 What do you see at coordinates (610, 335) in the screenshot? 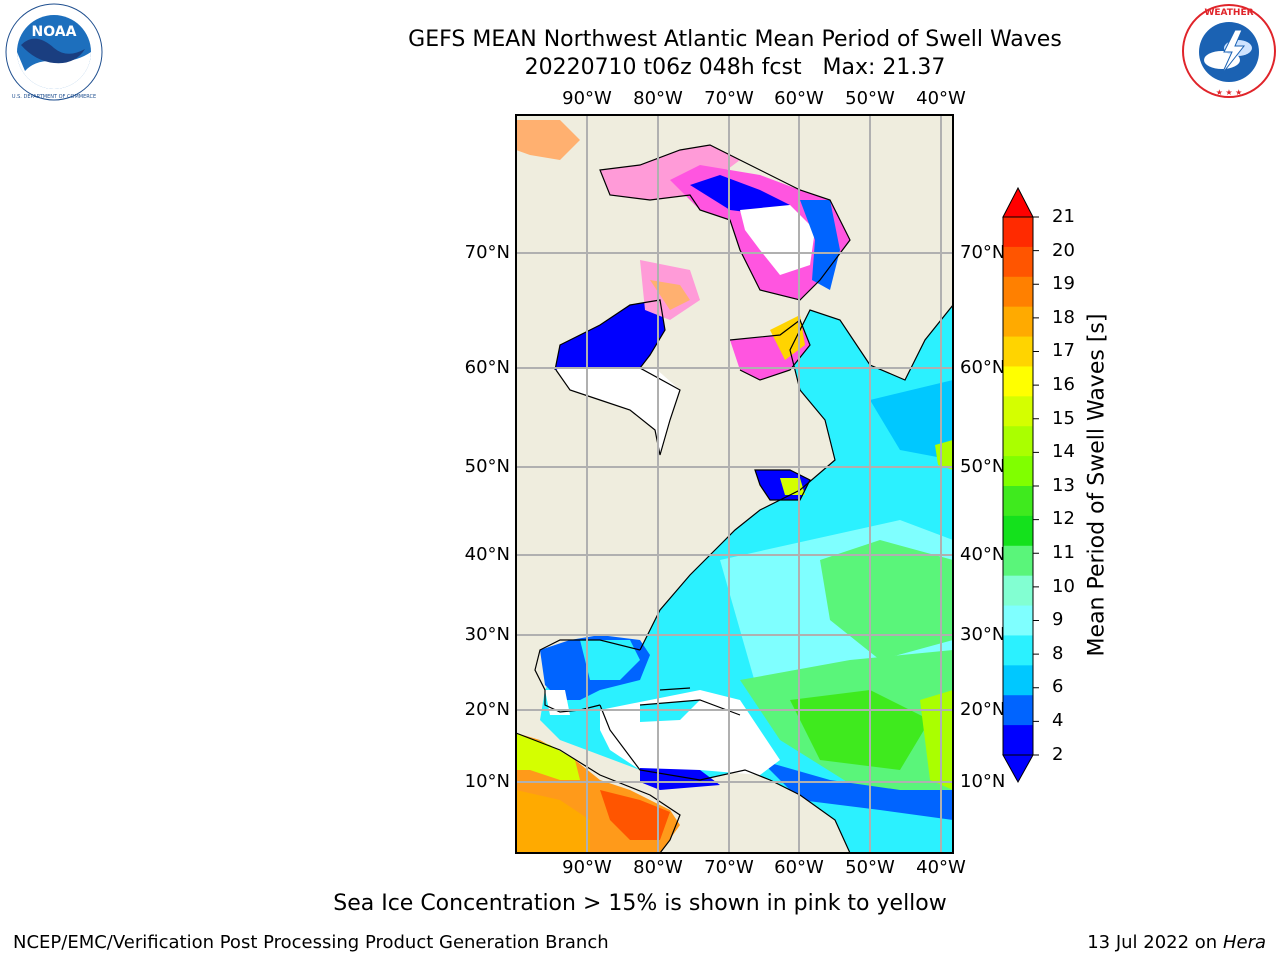
I see `hudson-bay-swell` at bounding box center [610, 335].